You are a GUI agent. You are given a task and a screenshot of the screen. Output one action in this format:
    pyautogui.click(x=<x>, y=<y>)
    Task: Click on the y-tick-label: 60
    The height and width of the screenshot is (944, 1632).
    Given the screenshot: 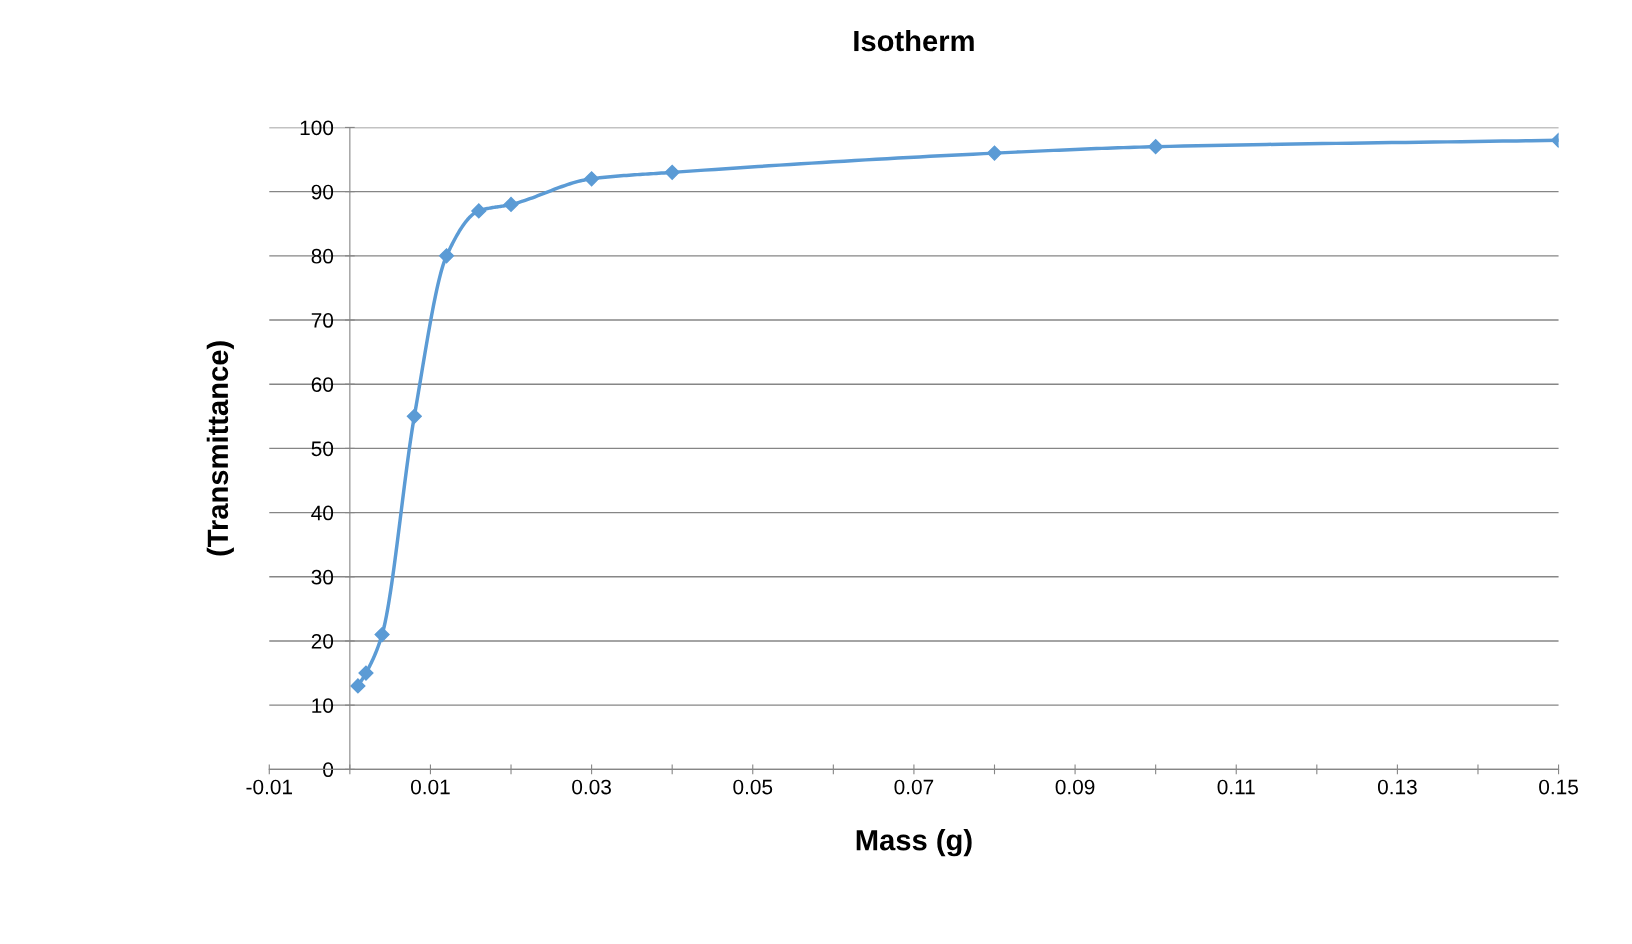 What is the action you would take?
    pyautogui.click(x=322, y=384)
    